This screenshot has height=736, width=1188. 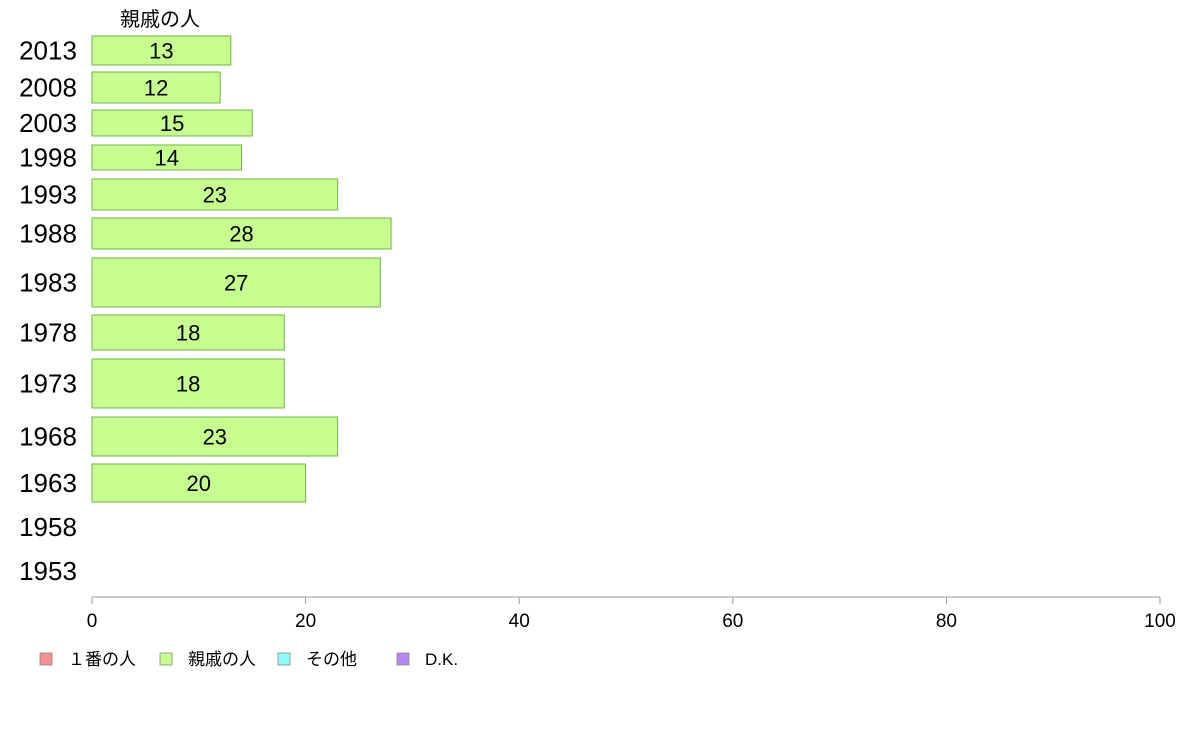 I want to click on bar-value-label: 15, so click(x=172, y=123).